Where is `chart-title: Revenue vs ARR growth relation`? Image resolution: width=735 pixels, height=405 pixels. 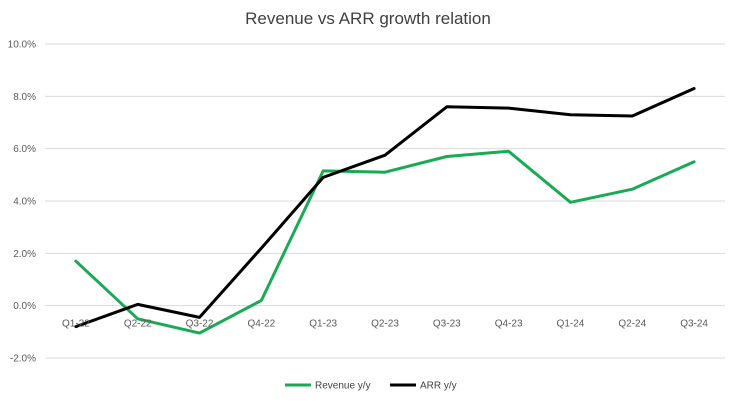 chart-title: Revenue vs ARR growth relation is located at coordinates (368, 18).